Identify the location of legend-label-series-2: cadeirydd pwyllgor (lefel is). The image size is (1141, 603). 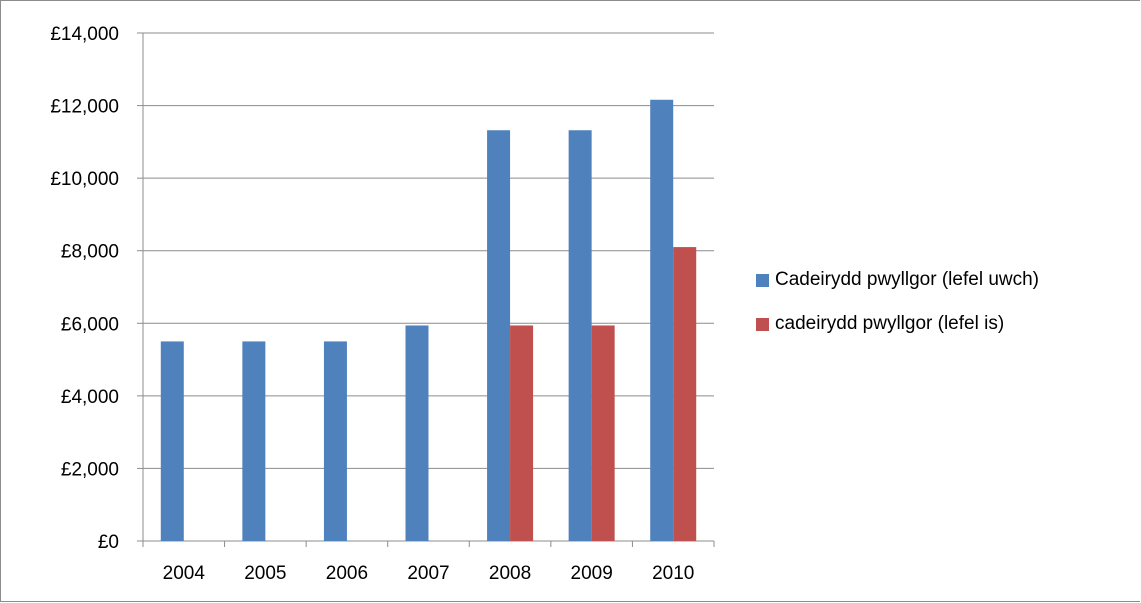
(890, 323).